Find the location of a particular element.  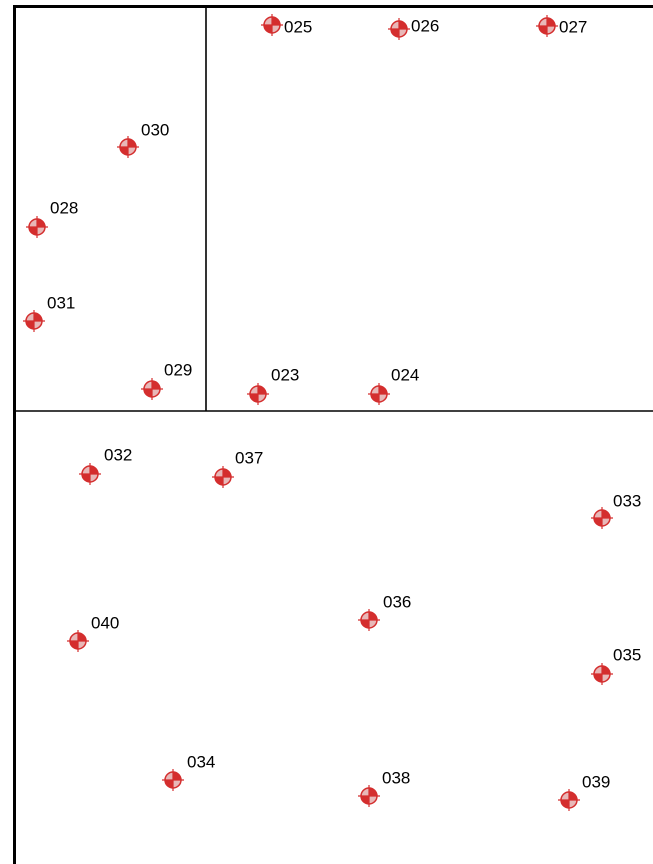

survey-point-035: 035 is located at coordinates (616, 665).